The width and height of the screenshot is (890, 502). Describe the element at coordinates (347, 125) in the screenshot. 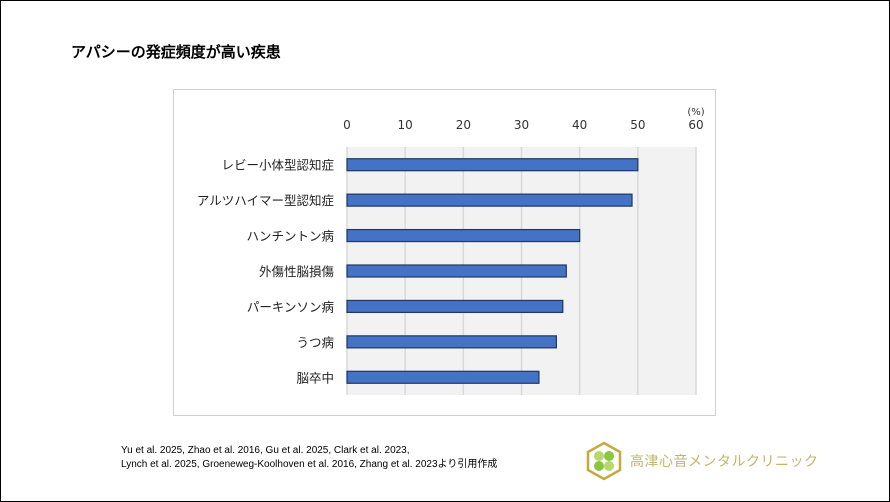

I see `x-tick-label: 0` at that location.